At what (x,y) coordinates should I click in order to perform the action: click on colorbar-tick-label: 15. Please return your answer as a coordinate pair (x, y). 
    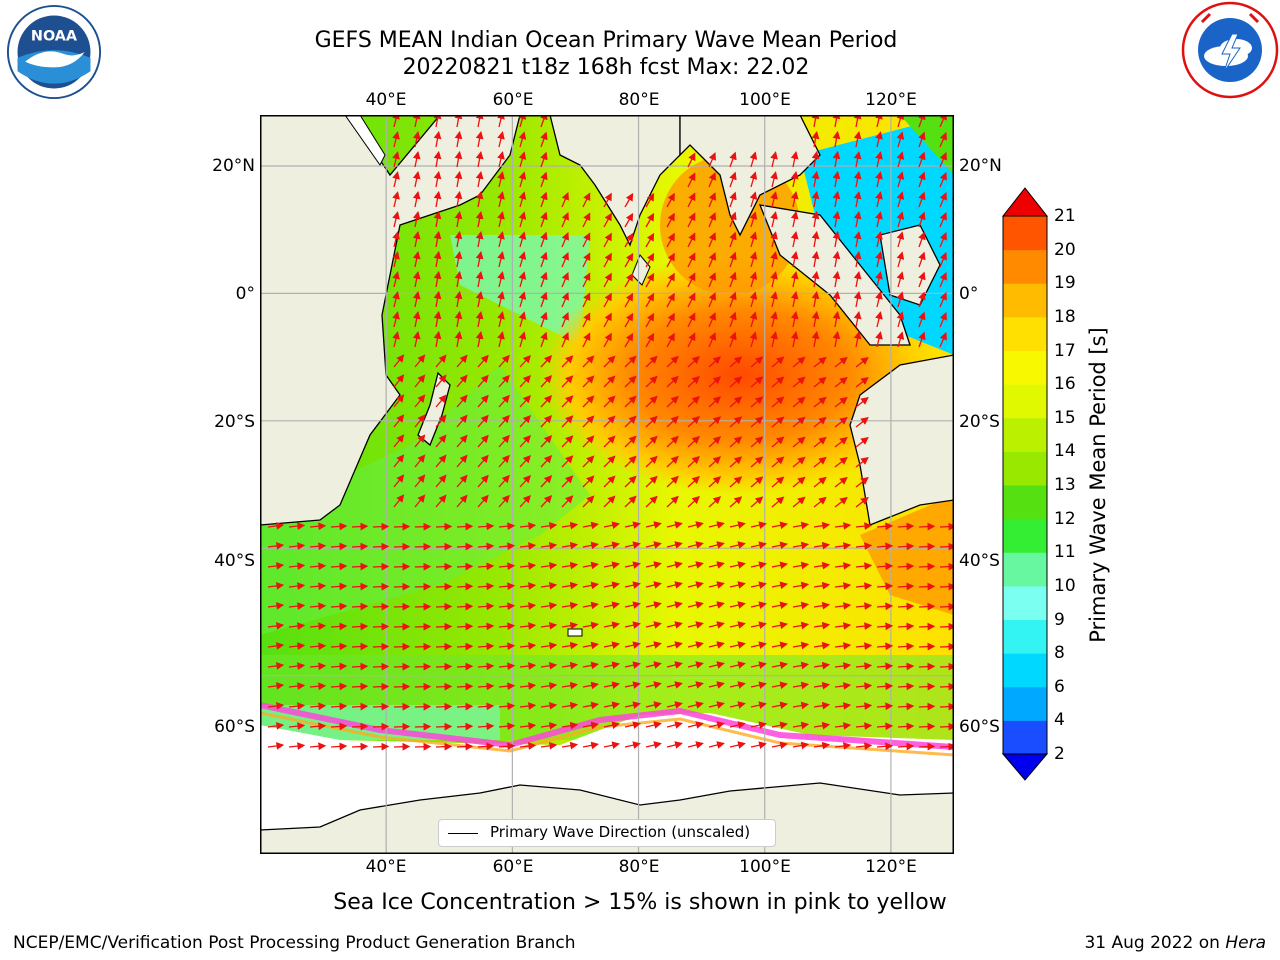
    Looking at the image, I should click on (1065, 417).